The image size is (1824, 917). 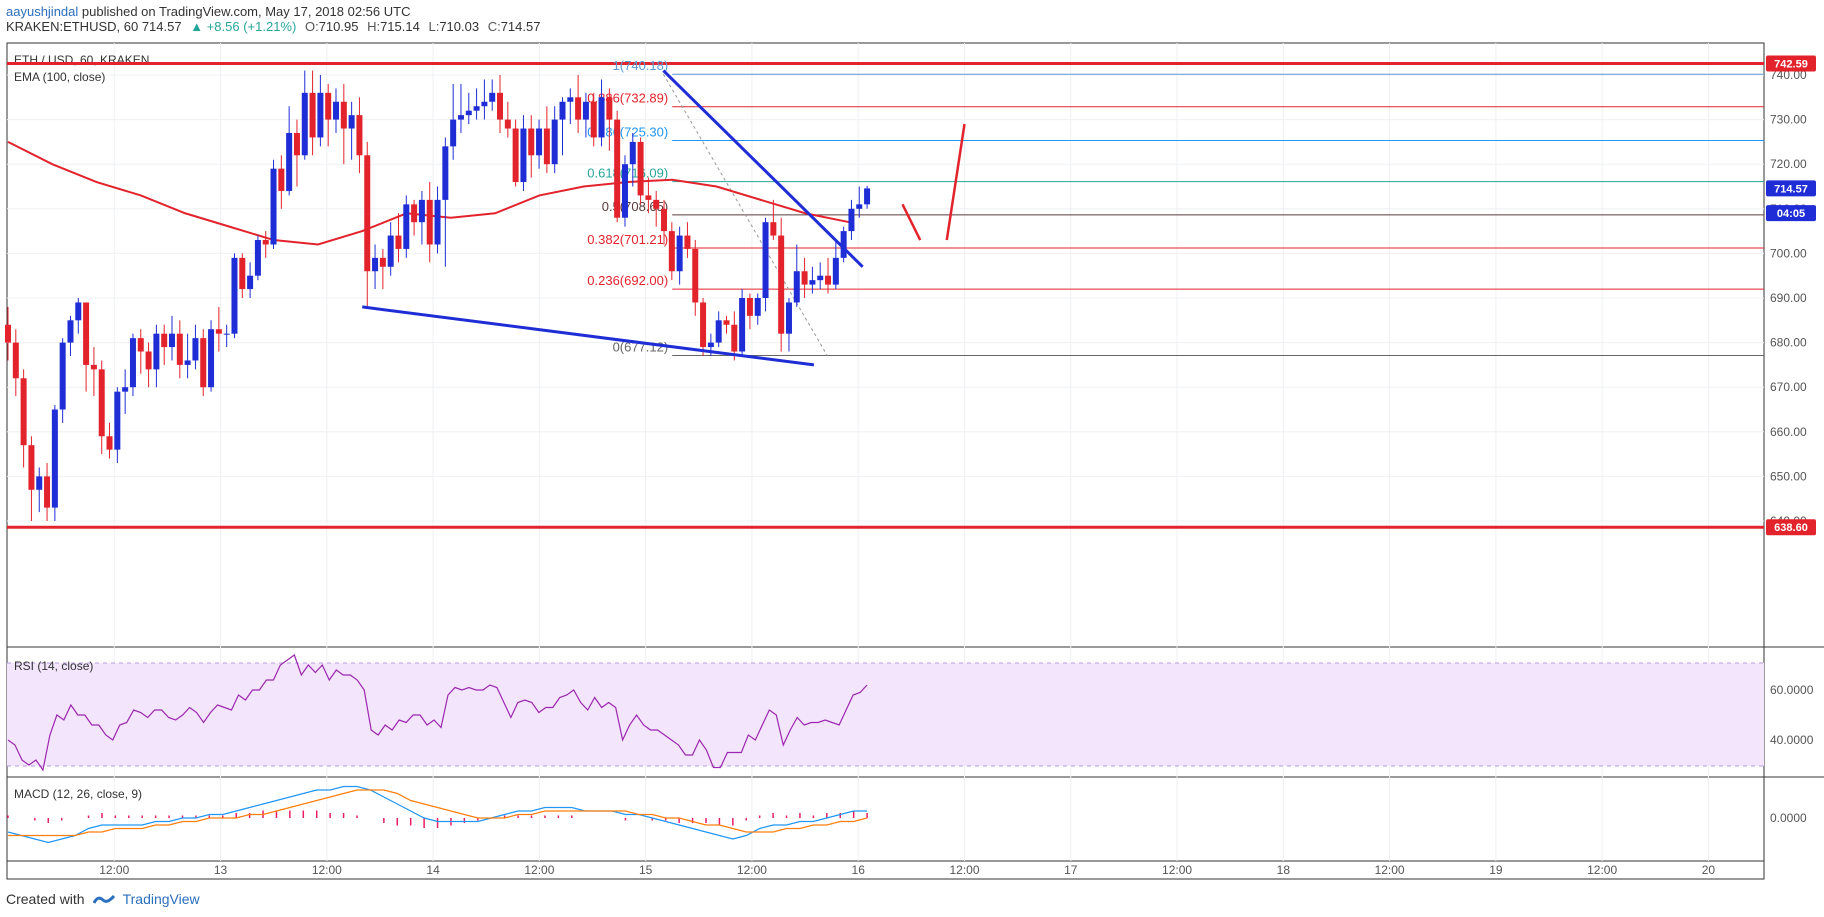 What do you see at coordinates (338, 26) in the screenshot?
I see `open-value: 710.95` at bounding box center [338, 26].